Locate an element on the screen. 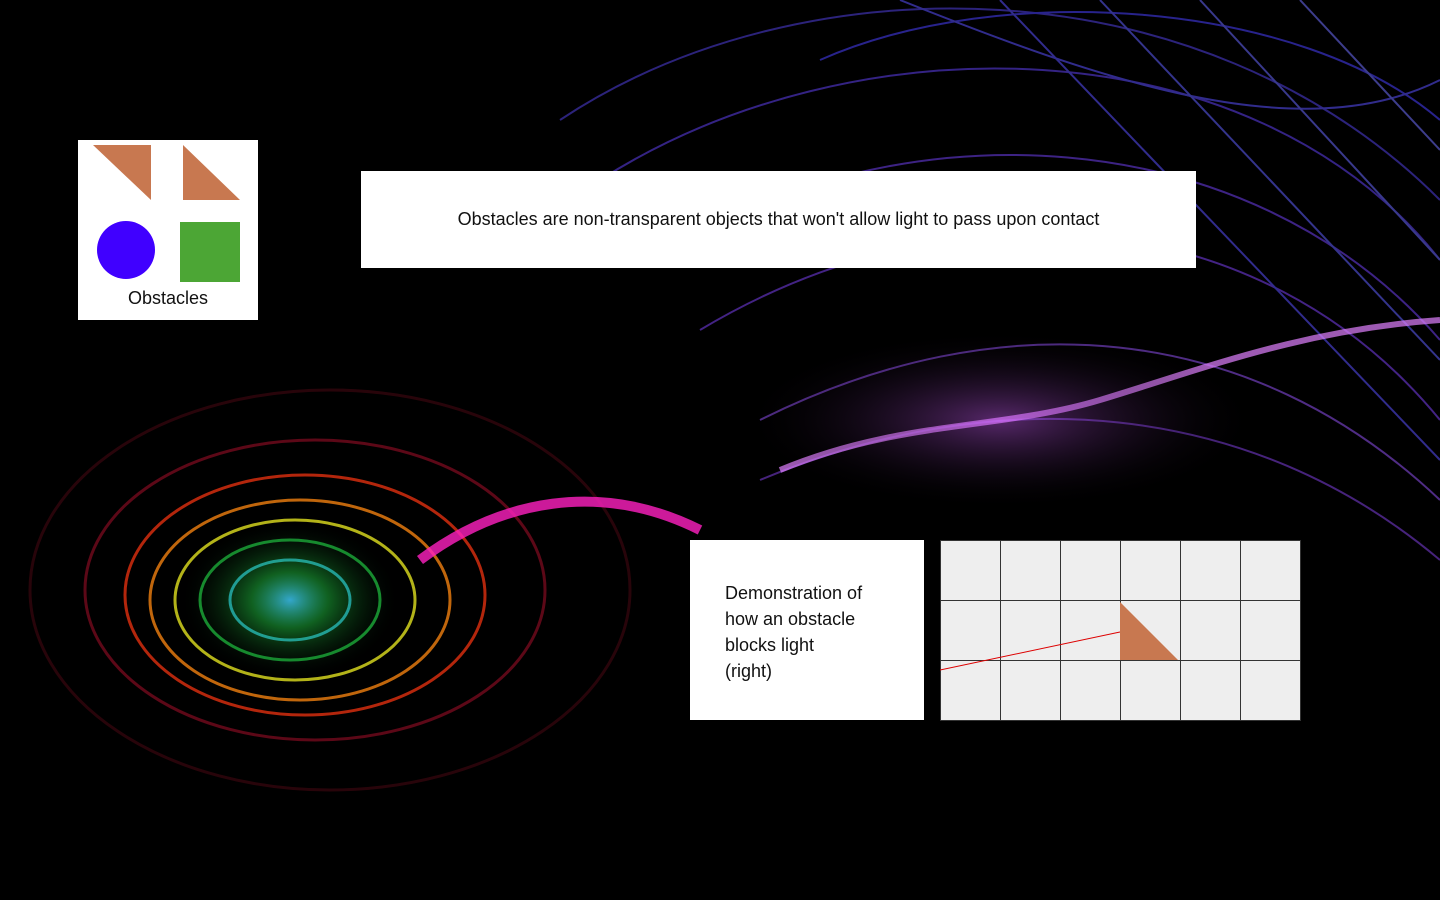 Image resolution: width=1440 pixels, height=900 pixels. demo-grid is located at coordinates (1120, 630).